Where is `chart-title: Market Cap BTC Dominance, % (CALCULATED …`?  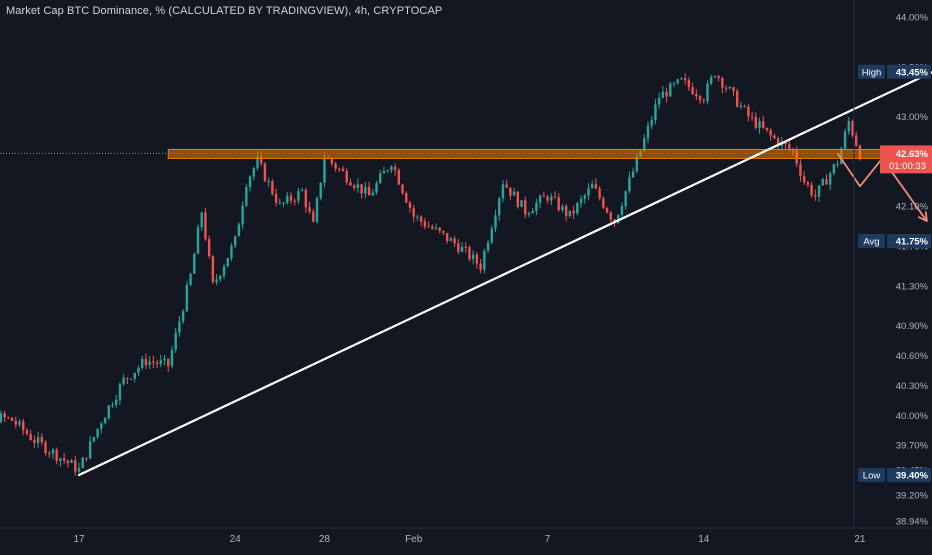
chart-title: Market Cap BTC Dominance, % (CALCULATED … is located at coordinates (224, 11).